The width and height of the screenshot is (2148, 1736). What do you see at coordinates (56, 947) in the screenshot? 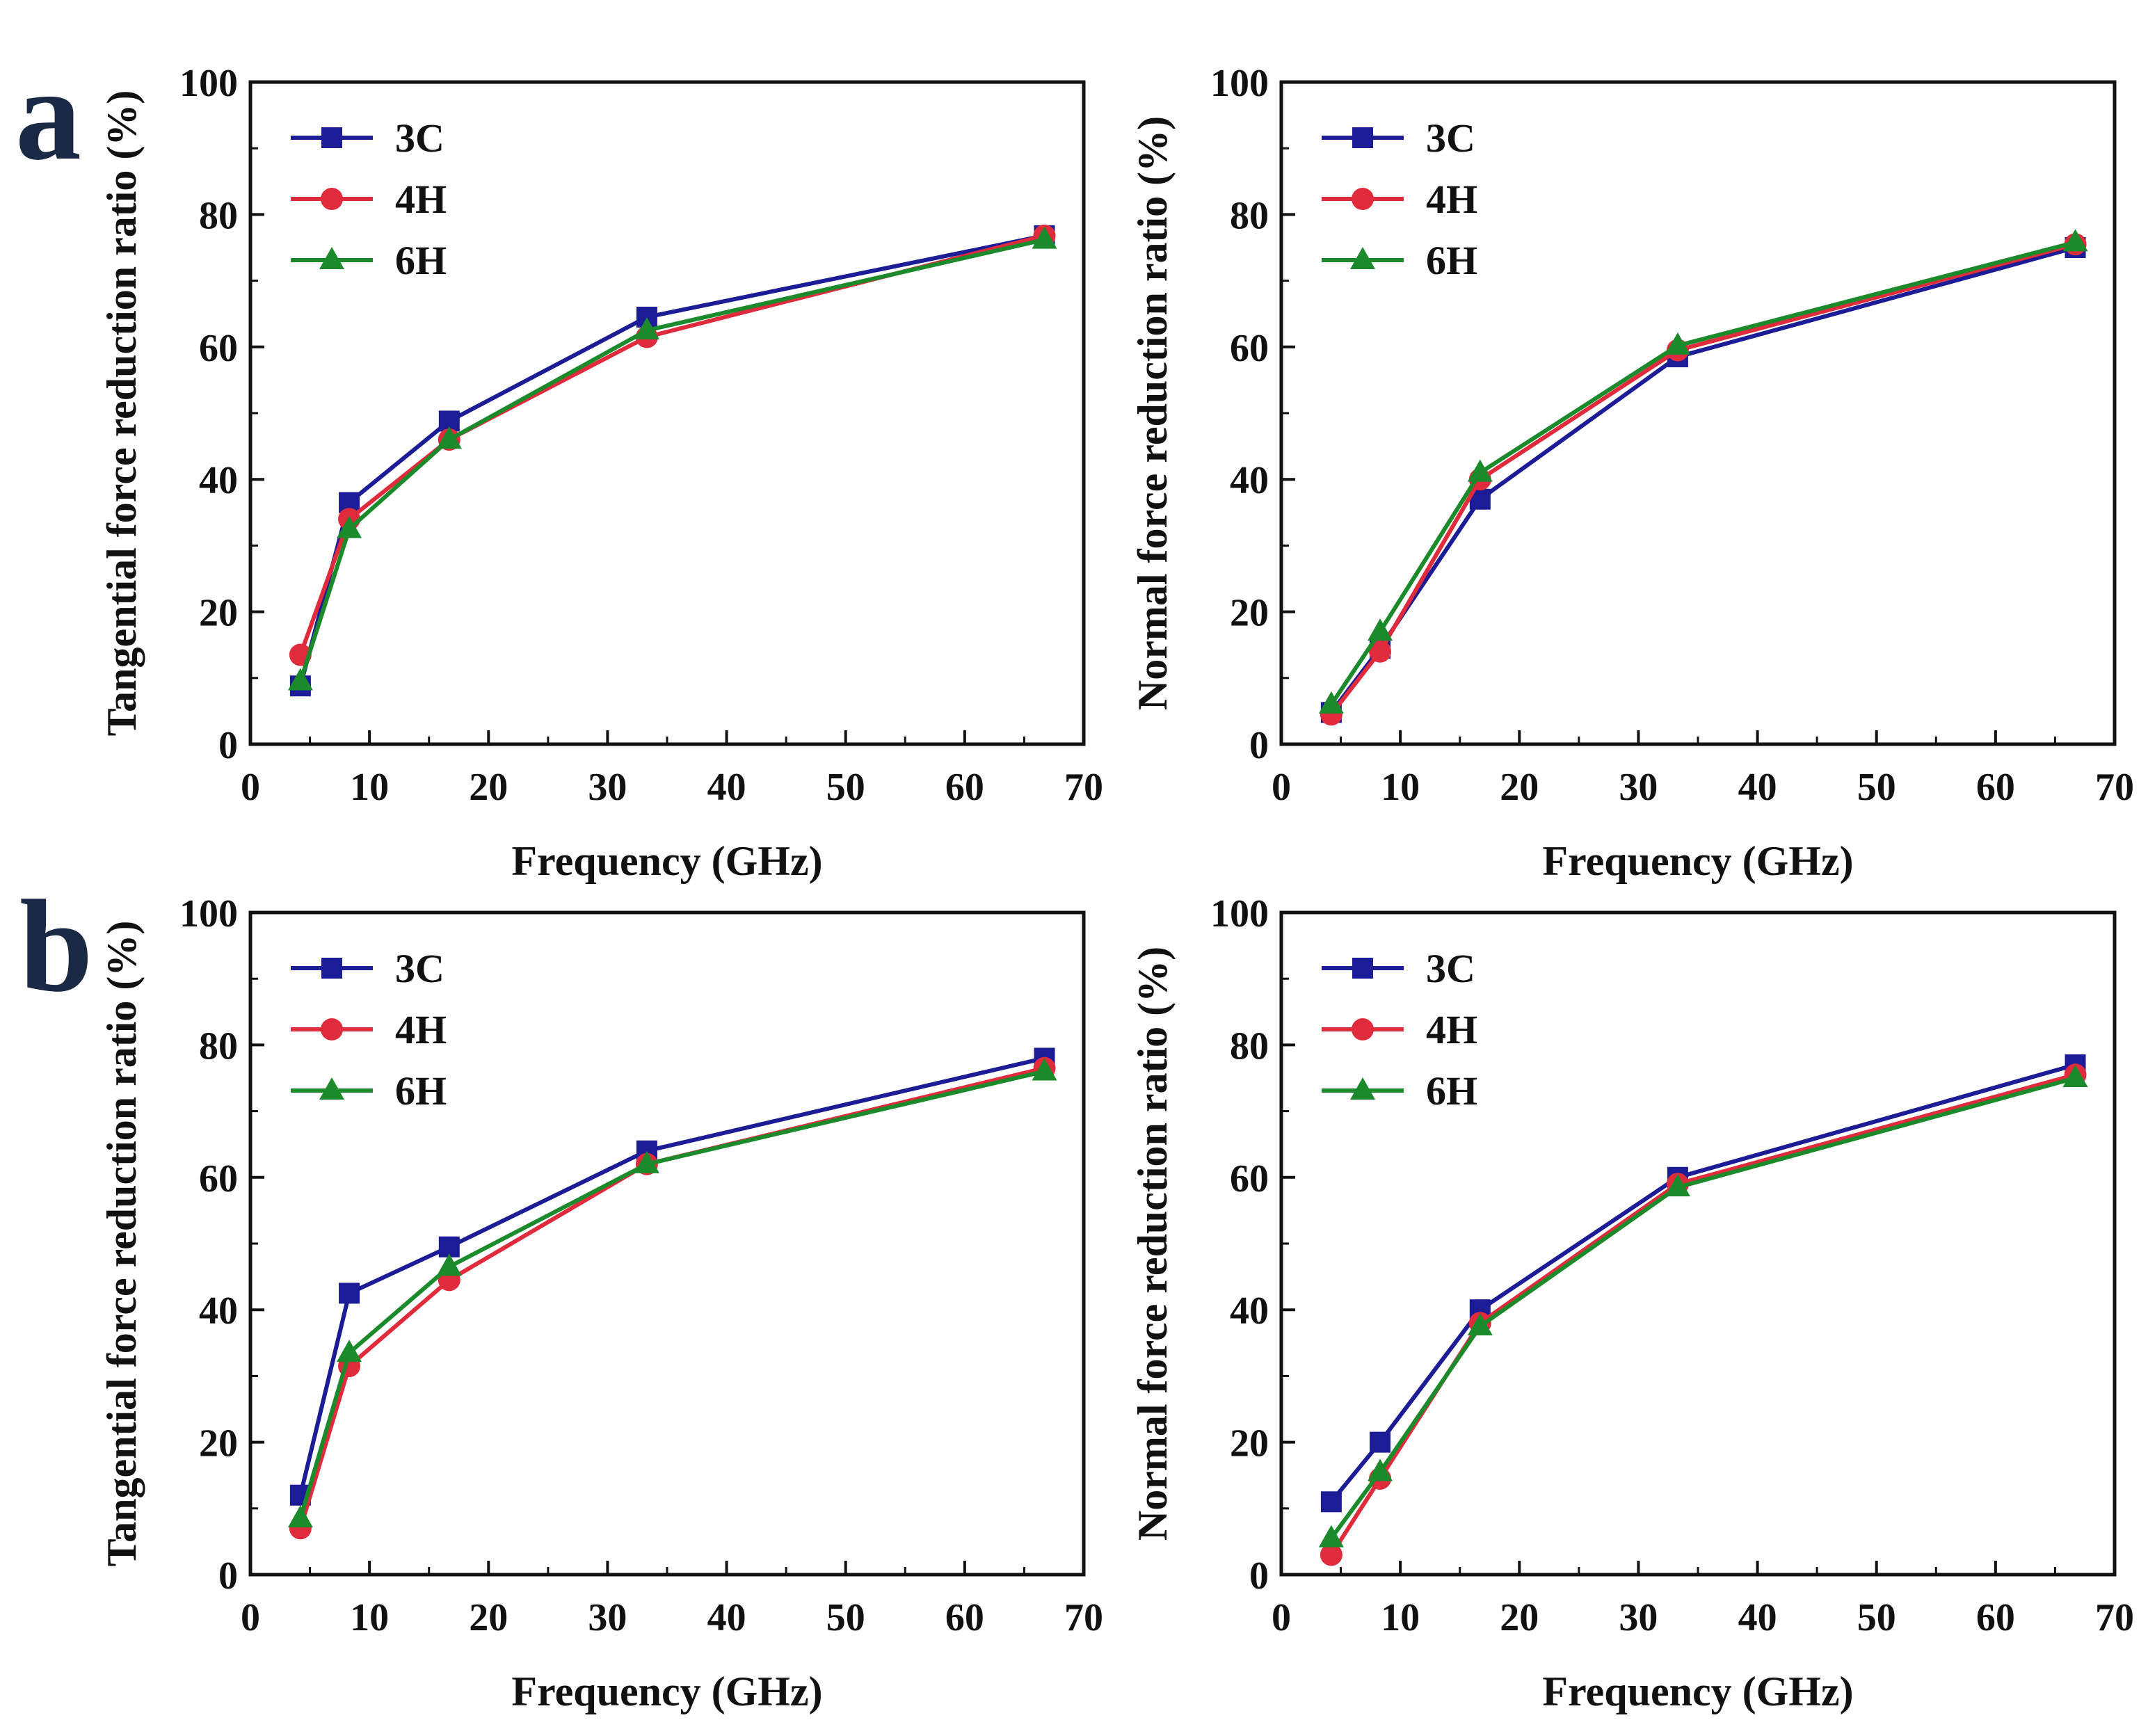
I see `panel-label-b: b` at bounding box center [56, 947].